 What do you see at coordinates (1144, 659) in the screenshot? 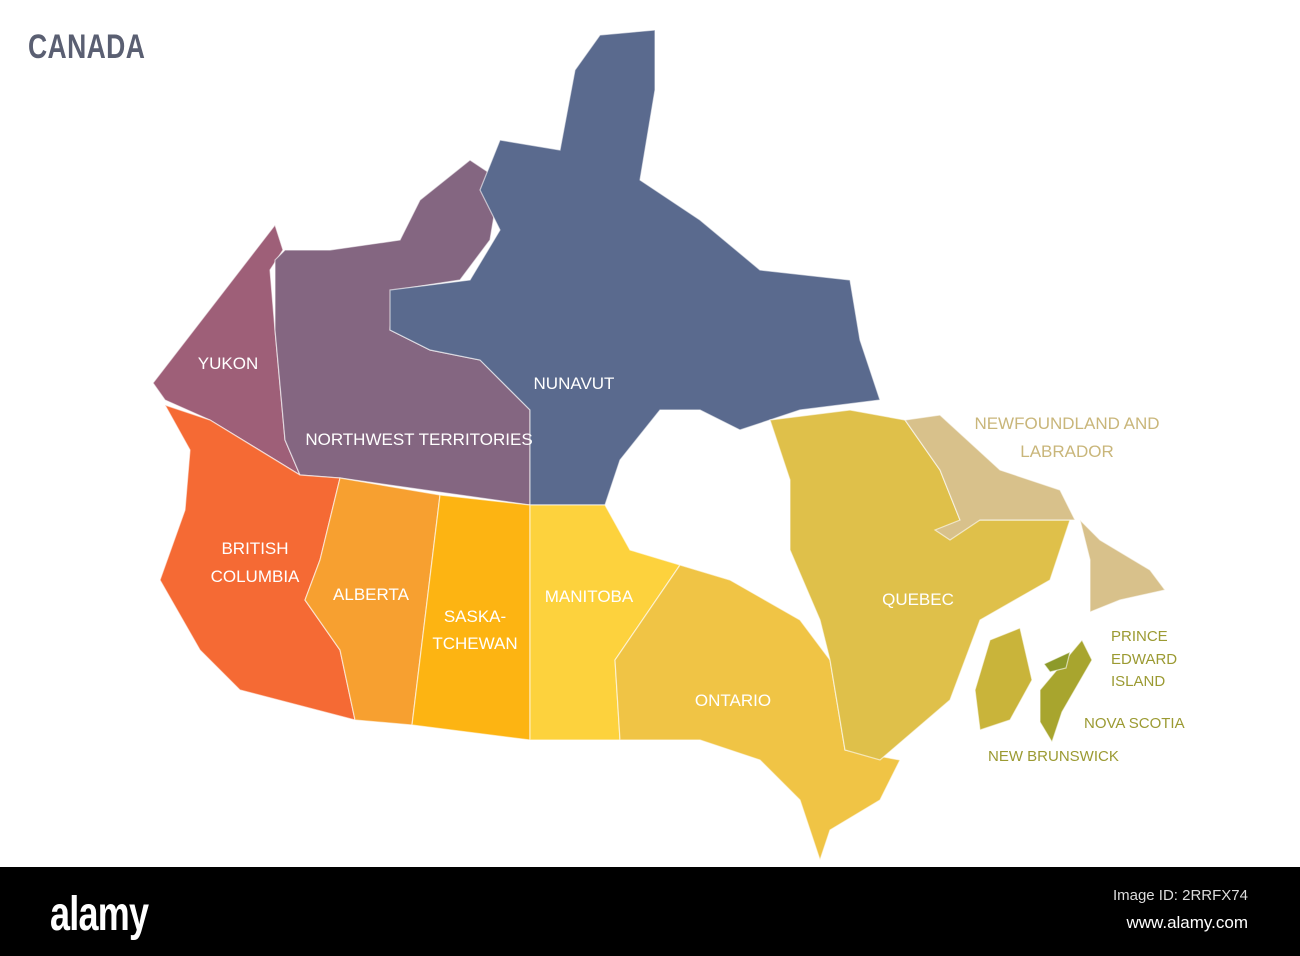
I see `label-pei-2: EDWARD` at bounding box center [1144, 659].